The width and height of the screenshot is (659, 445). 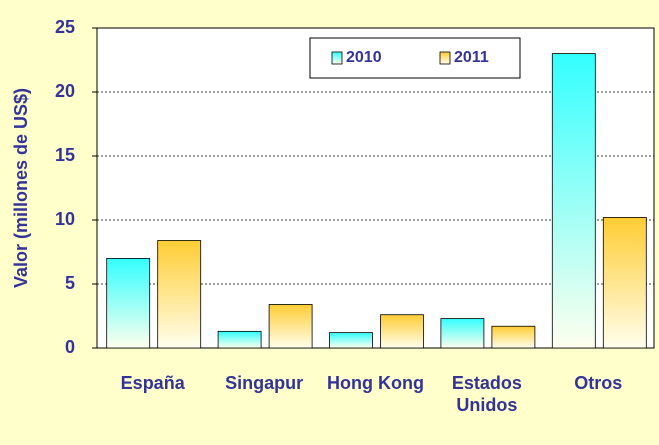 What do you see at coordinates (70, 283) in the screenshot?
I see `y-tick-label: 5` at bounding box center [70, 283].